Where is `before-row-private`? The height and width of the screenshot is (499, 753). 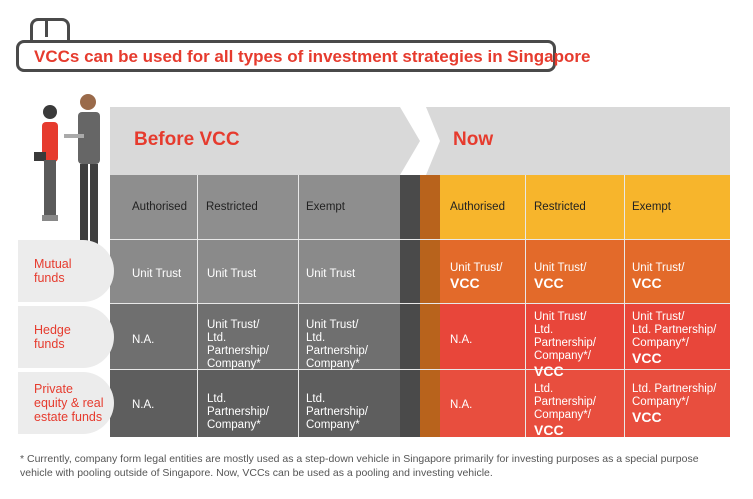
before-row-private is located at coordinates (255, 403).